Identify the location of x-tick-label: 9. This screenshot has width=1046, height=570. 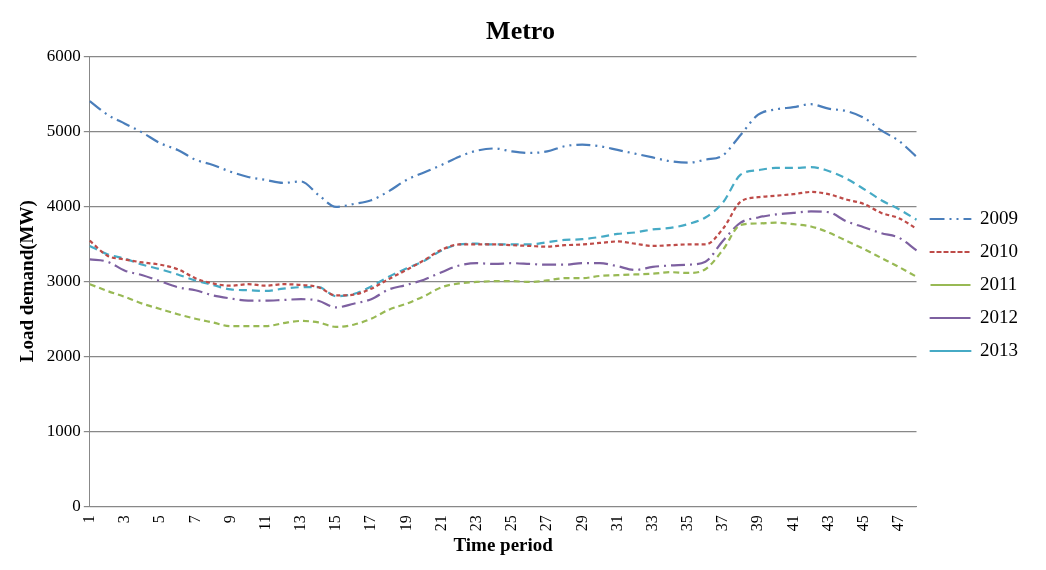
(229, 519).